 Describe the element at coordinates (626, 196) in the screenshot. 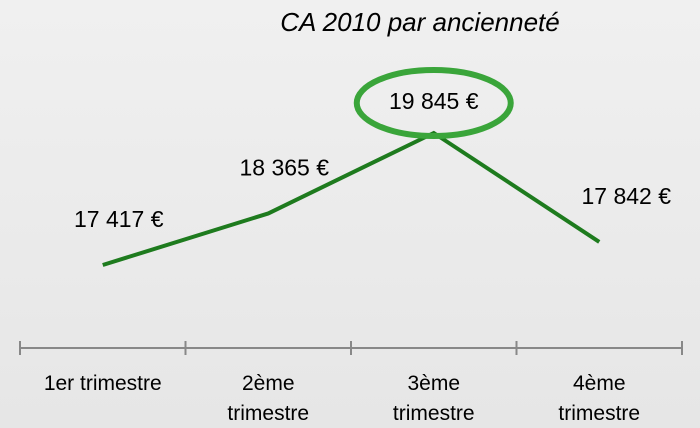

I see `data-label: 17 842 €` at that location.